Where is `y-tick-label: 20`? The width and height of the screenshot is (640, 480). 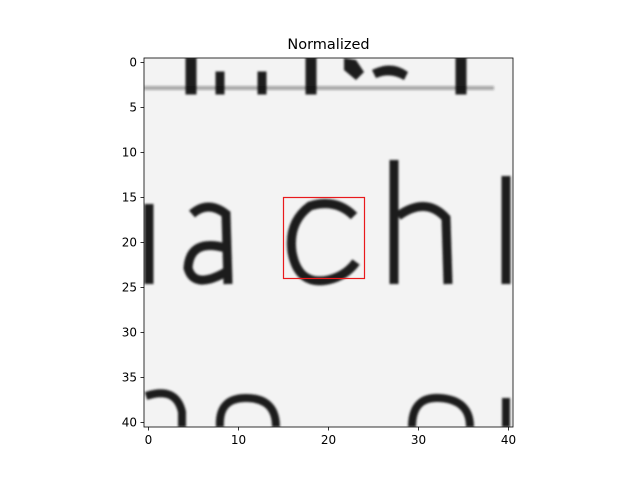 y-tick-label: 20 is located at coordinates (129, 243).